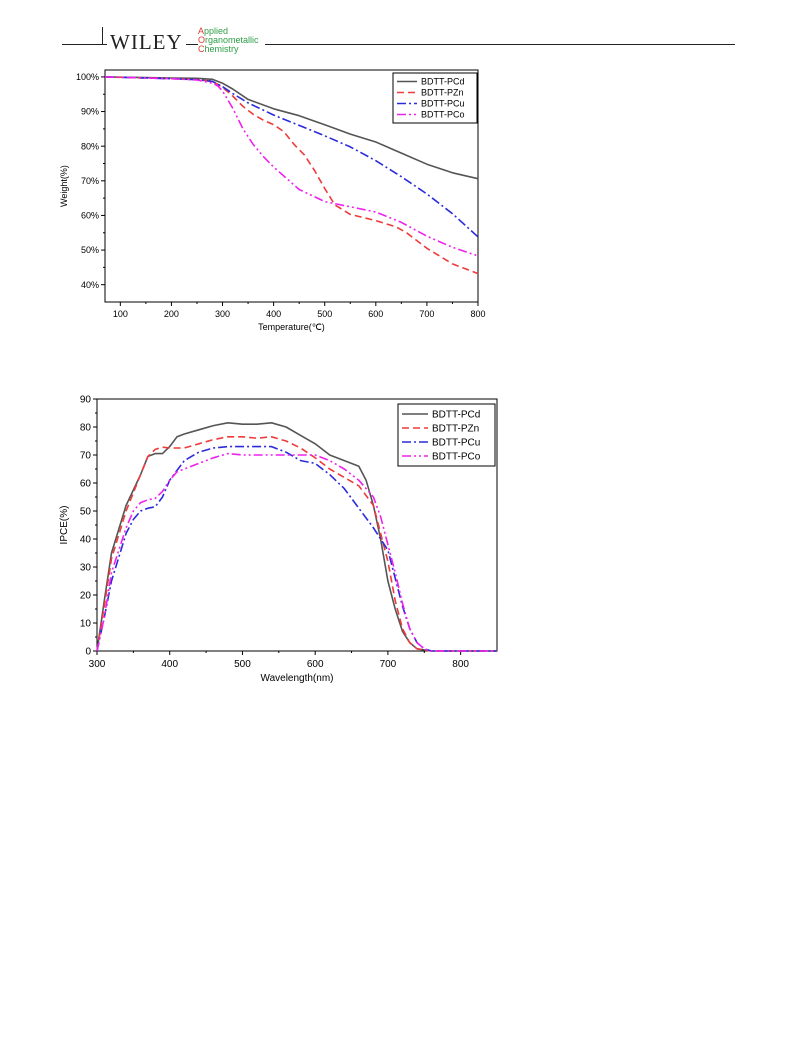 Image resolution: width=793 pixels, height=1043 pixels. Describe the element at coordinates (202, 40) in the screenshot. I see `journal-initial: O` at that location.